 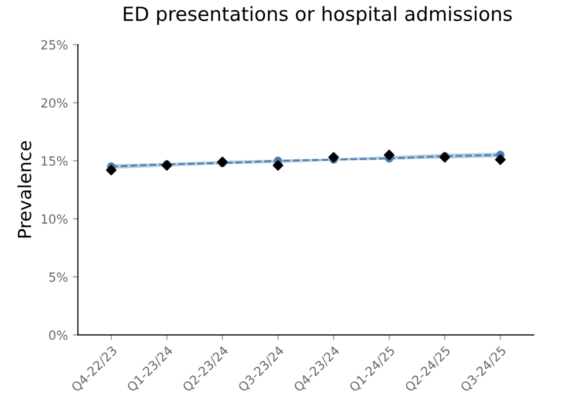 I want to click on chart-title: ED presentations or hospital admissions, so click(x=318, y=15).